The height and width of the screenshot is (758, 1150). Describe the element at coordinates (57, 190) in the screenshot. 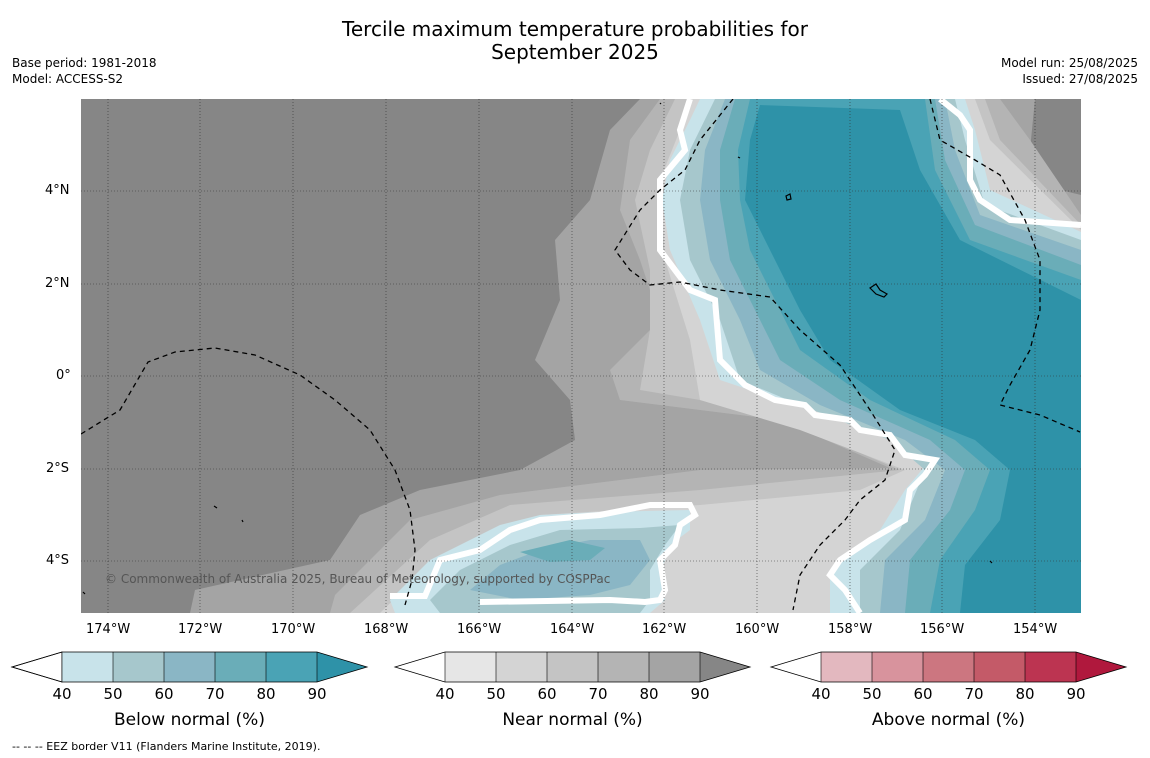

I see `lat-label: 4°N` at that location.